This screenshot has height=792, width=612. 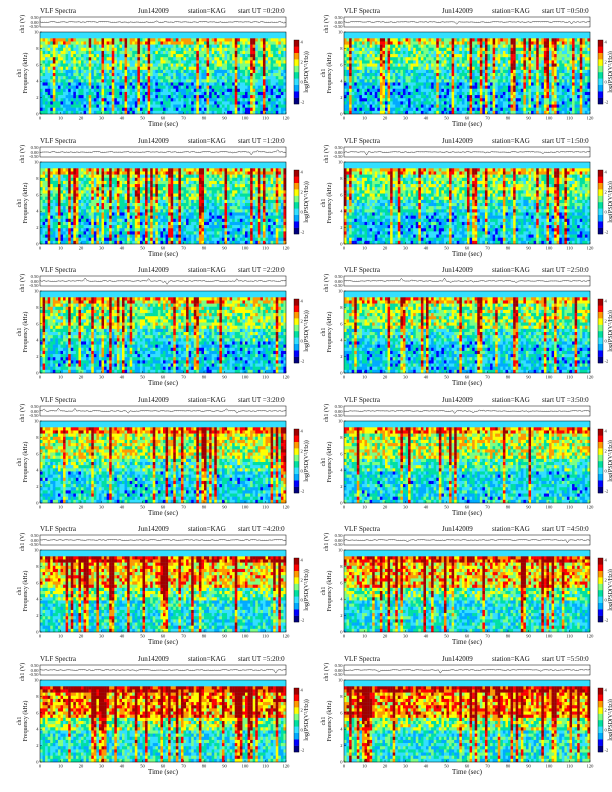 I want to click on freq-tick-label: 4, so click(x=37, y=81).